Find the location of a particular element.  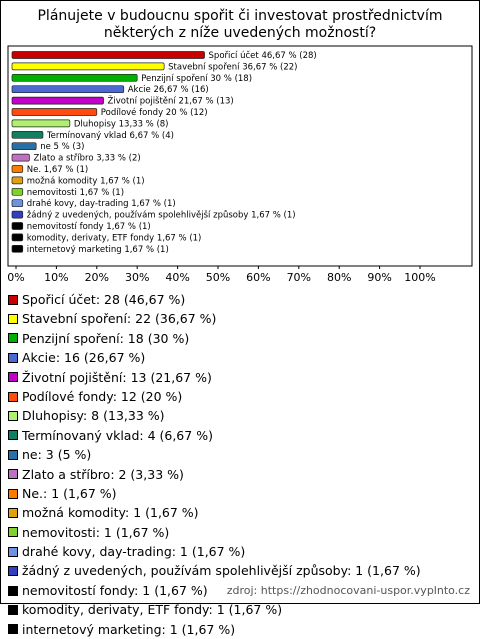

x-tick-label: 40% is located at coordinates (177, 277).